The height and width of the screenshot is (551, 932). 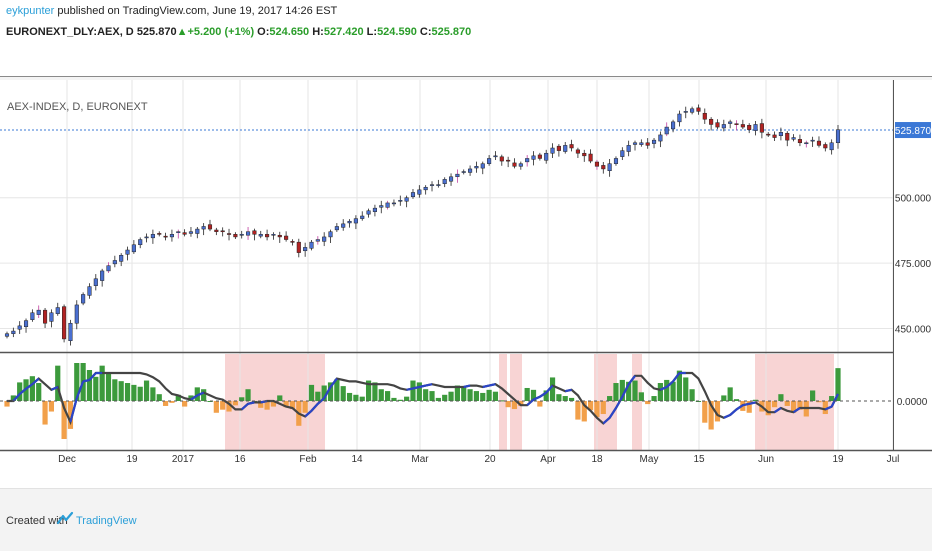 What do you see at coordinates (65, 521) in the screenshot?
I see `tradingview-logo-icon` at bounding box center [65, 521].